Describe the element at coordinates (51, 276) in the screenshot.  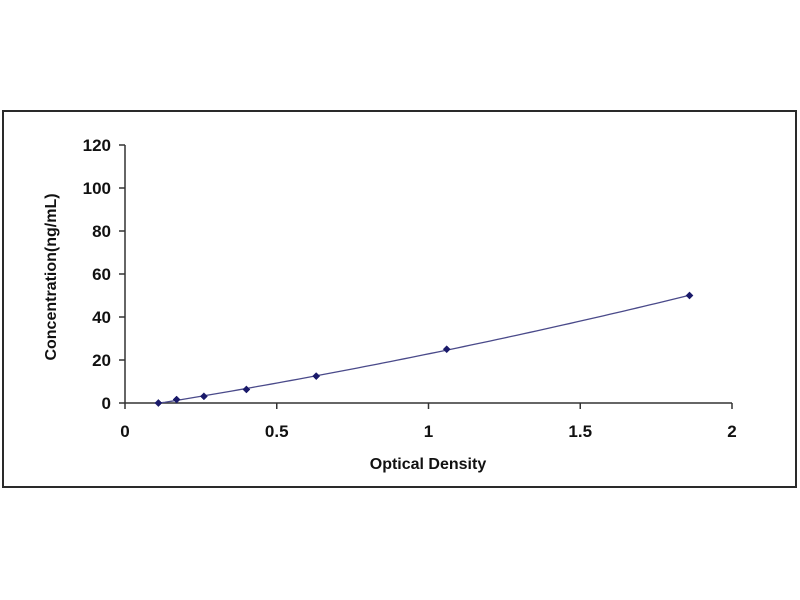
I see `y-axis-title: Concentration(ng/mL)` at that location.